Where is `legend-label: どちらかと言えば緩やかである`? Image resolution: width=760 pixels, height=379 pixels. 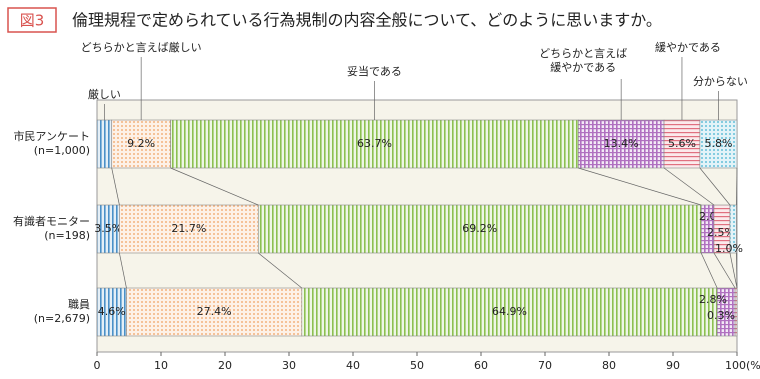 legend-label: どちらかと言えば緩やかである is located at coordinates (583, 60).